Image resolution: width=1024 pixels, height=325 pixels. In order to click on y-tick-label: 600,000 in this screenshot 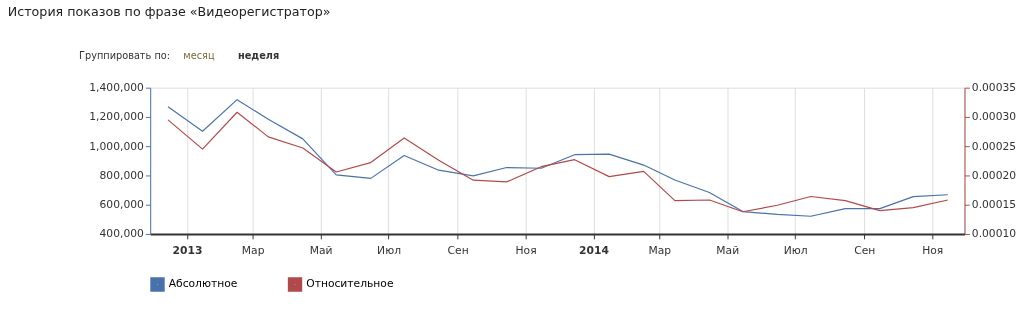, I will do `click(122, 205)`.